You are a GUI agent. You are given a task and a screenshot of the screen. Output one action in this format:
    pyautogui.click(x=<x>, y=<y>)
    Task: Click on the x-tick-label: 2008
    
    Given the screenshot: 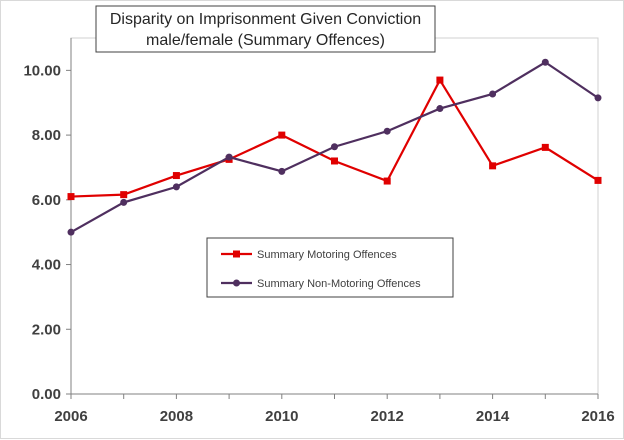 What is the action you would take?
    pyautogui.click(x=176, y=416)
    